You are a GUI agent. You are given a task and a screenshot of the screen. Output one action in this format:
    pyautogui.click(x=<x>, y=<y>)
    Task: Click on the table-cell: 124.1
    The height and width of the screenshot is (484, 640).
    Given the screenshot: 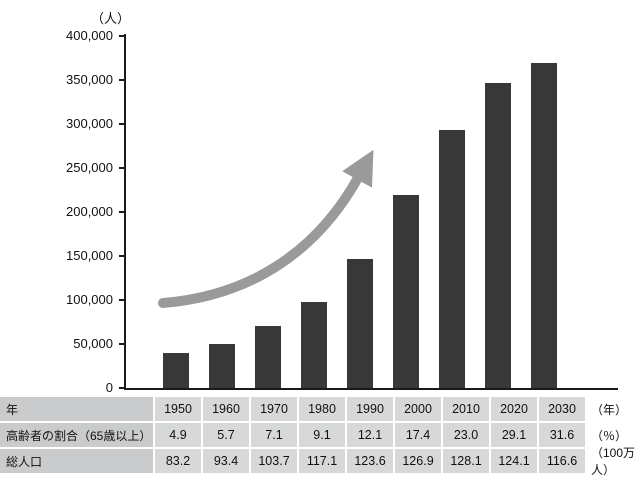 What is the action you would take?
    pyautogui.click(x=514, y=461)
    